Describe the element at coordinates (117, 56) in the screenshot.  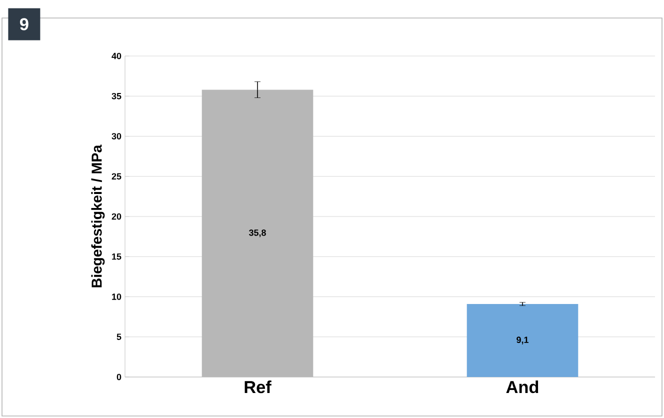
I see `y-tick-label: 40` at that location.